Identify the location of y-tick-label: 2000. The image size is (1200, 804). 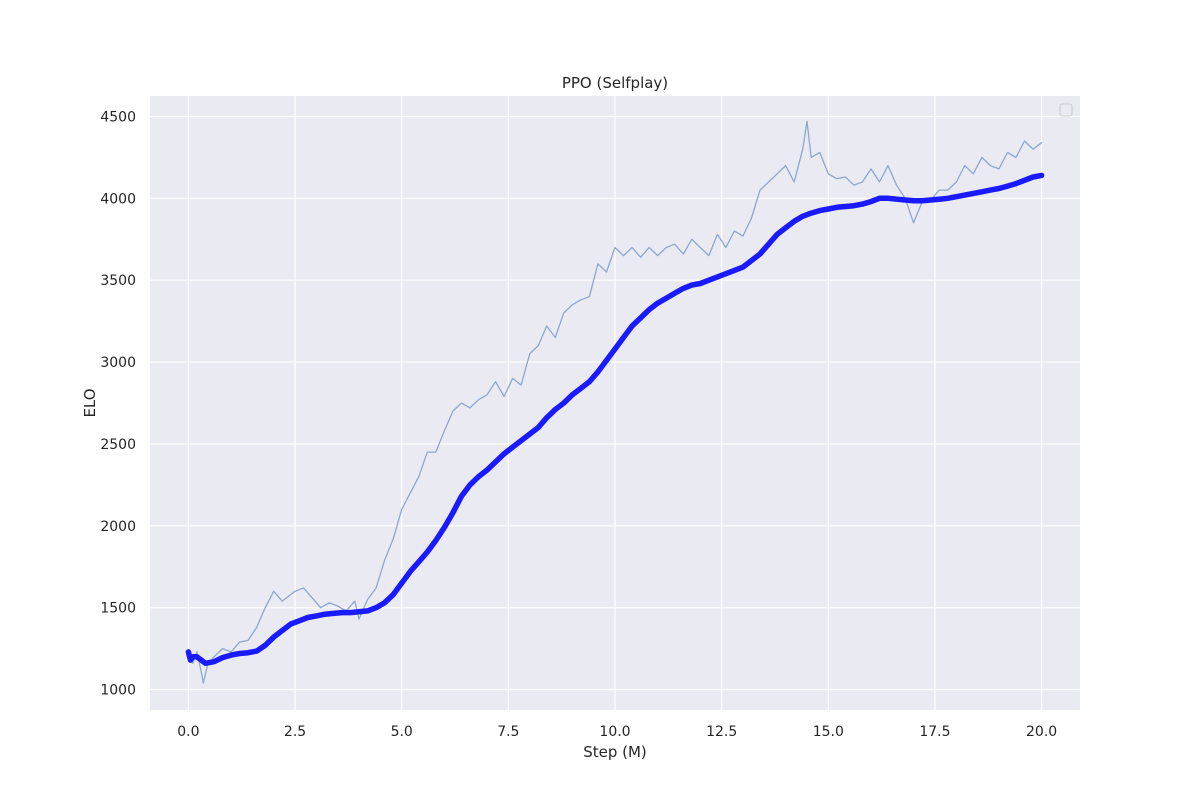
(118, 527).